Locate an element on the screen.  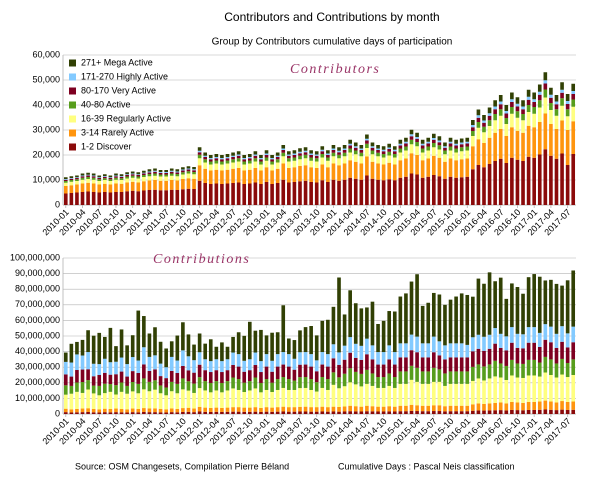
y-tick-label: 100,000,000 is located at coordinates (35, 257).